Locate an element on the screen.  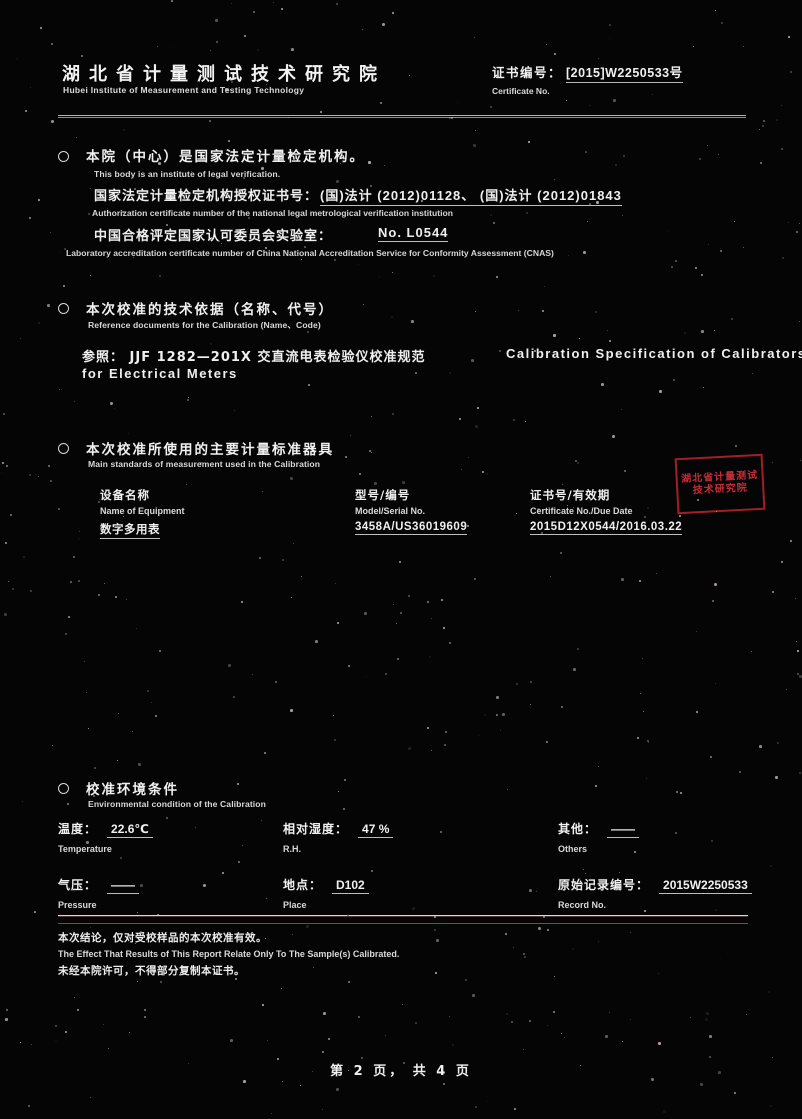
notes-divider-secondary is located at coordinates (403, 923).